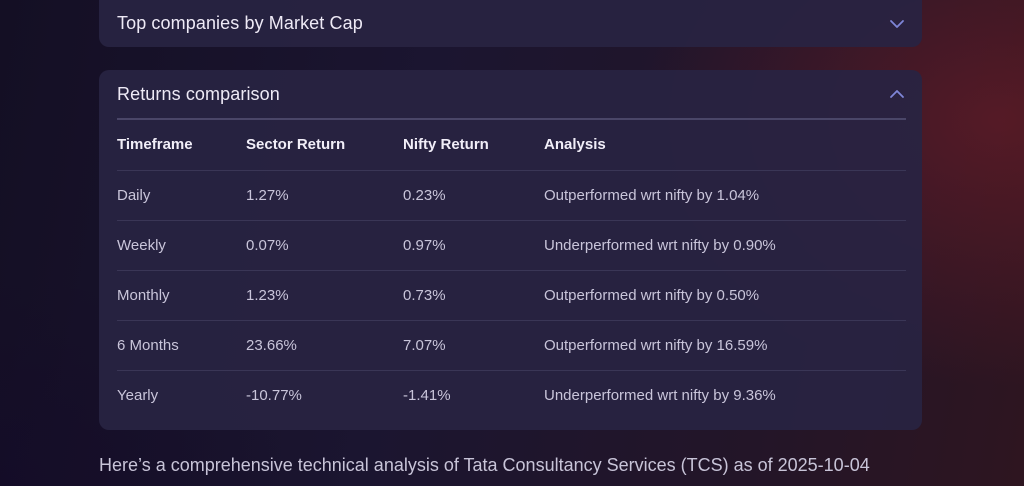 This screenshot has height=486, width=1024. I want to click on returns-comparison-title: Returns comparison, so click(198, 93).